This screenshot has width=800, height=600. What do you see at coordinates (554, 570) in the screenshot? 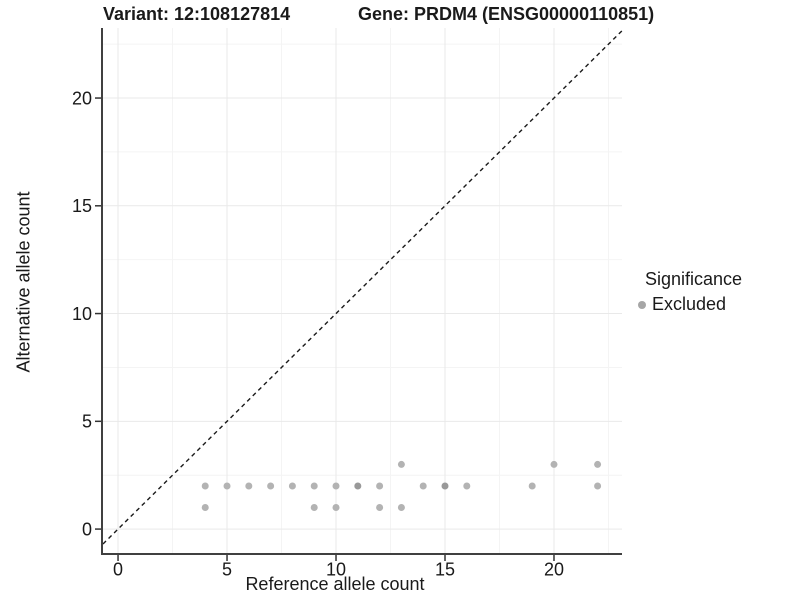
I see `x-tick-label: 20` at bounding box center [554, 570].